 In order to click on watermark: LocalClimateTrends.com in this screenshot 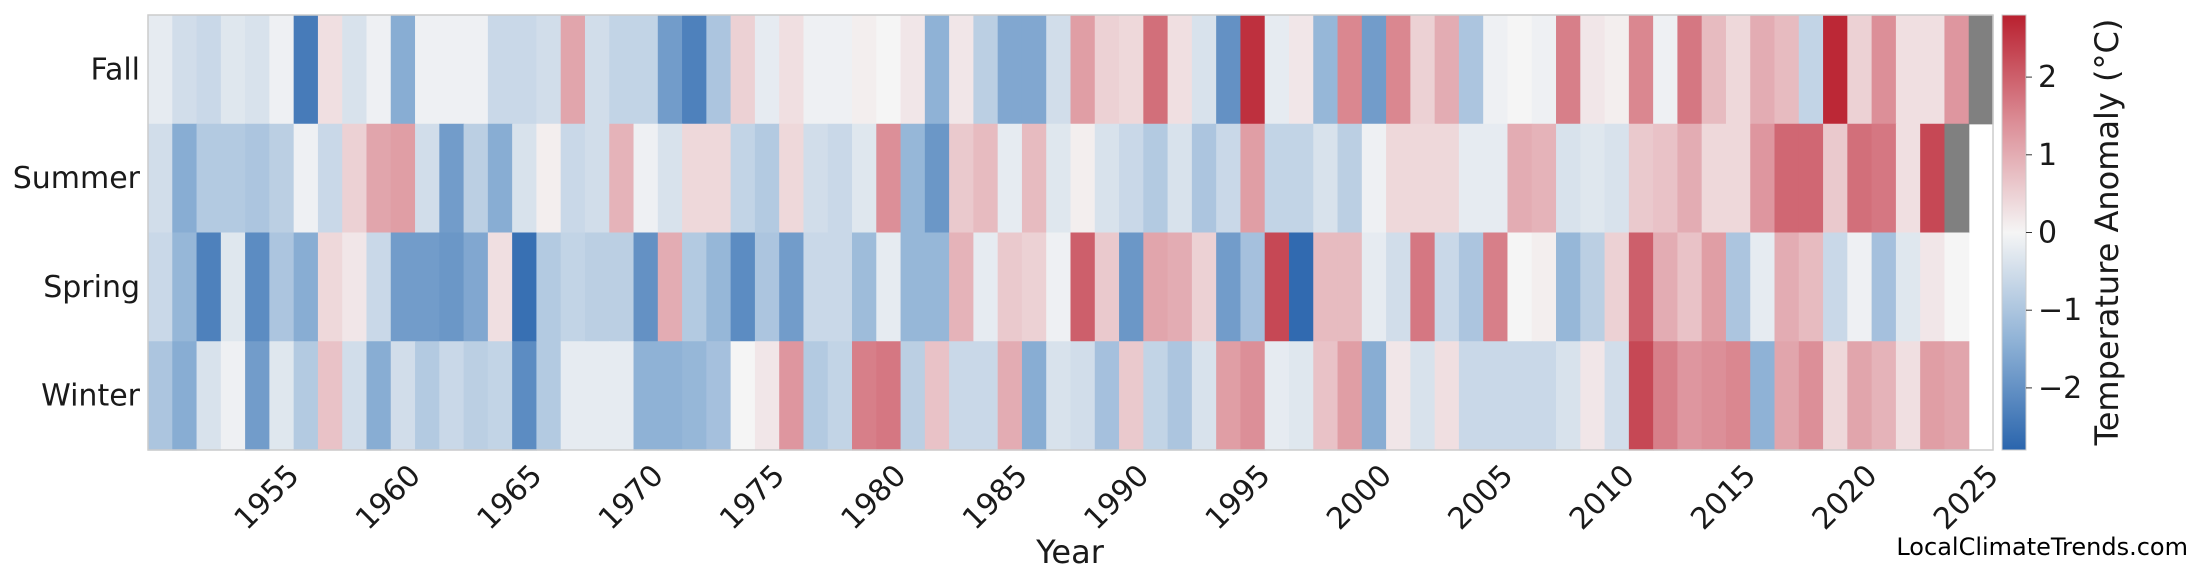, I will do `click(2042, 547)`.